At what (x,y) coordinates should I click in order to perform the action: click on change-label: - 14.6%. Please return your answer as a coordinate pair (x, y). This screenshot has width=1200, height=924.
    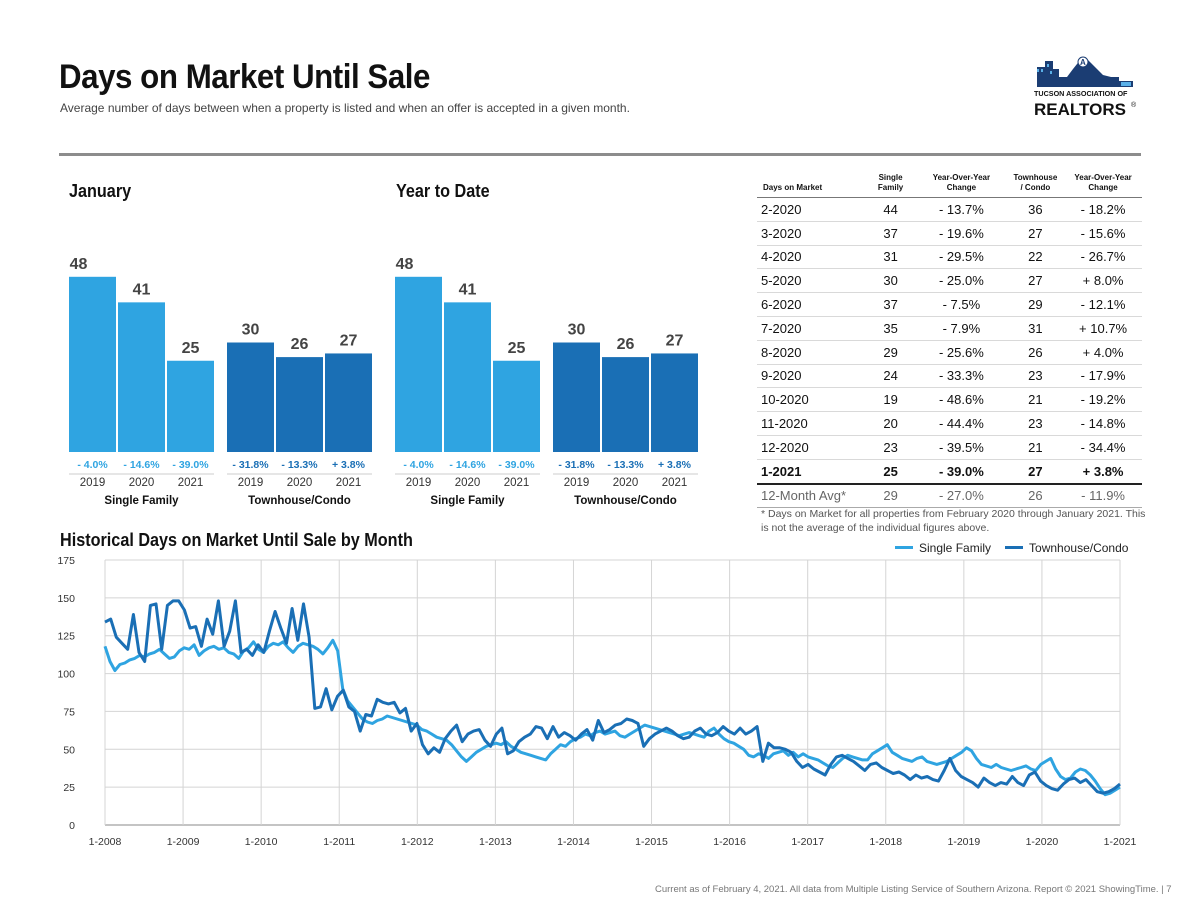
    Looking at the image, I should click on (467, 465).